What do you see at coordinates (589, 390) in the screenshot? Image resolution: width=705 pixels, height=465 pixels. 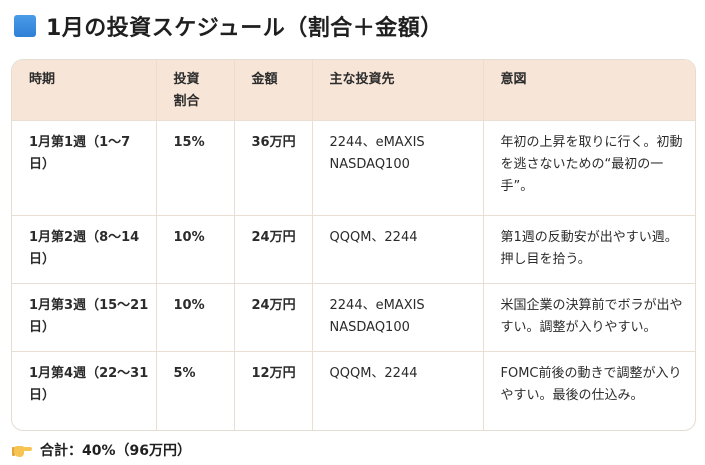 I see `cell-intent: FOMC前後の動きで調整が入りやすい。最後の仕込み。` at bounding box center [589, 390].